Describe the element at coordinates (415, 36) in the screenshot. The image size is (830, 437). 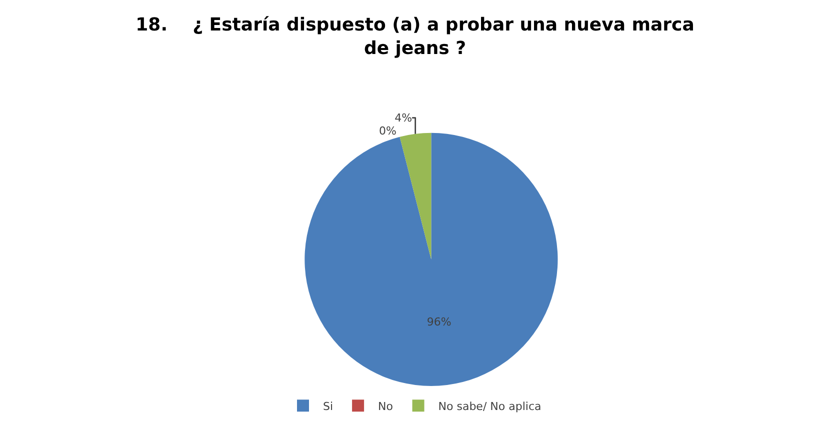
I see `chart-title: 18. ¿ Estaría dispuesto (a) a probar una nueva marca de jeans ?` at that location.